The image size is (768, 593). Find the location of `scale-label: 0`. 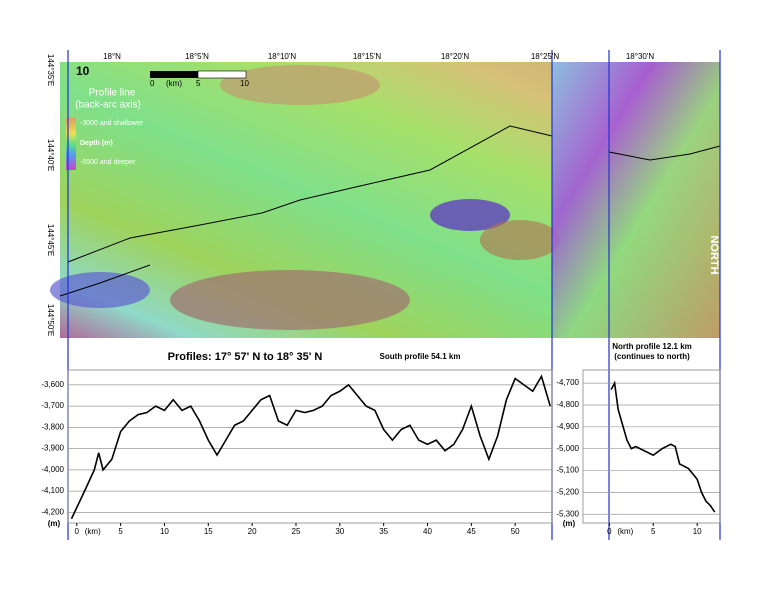

scale-label: 0 is located at coordinates (152, 83).